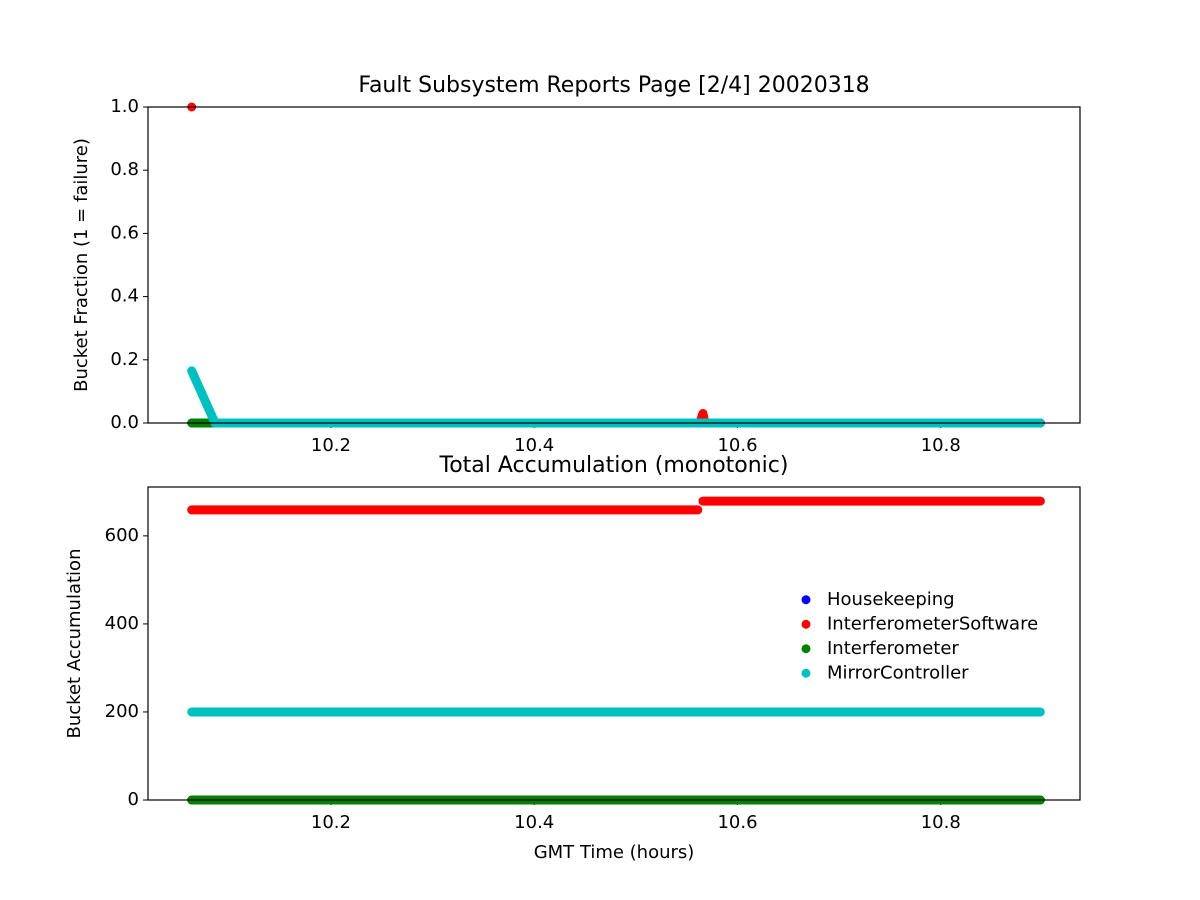 This screenshot has height=900, width=1200. What do you see at coordinates (74, 644) in the screenshot?
I see `y-axis-label: Bucket Accumulation` at bounding box center [74, 644].